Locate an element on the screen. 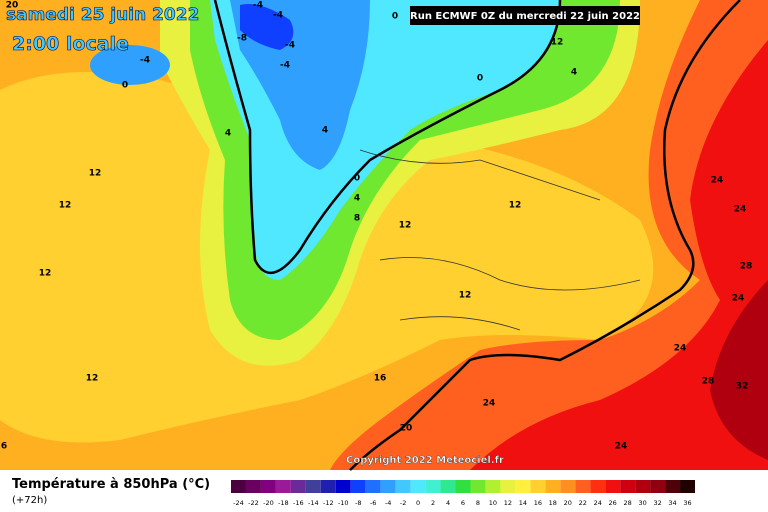 This screenshot has width=768, height=512. level-label: -4 is located at coordinates (388, 503).